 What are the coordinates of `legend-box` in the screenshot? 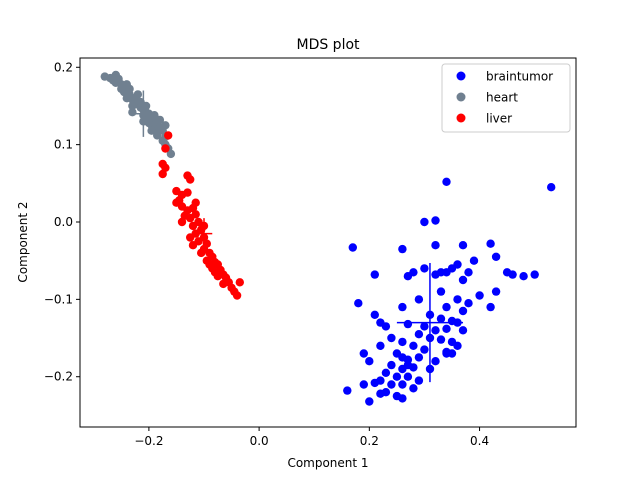 It's located at (506, 98).